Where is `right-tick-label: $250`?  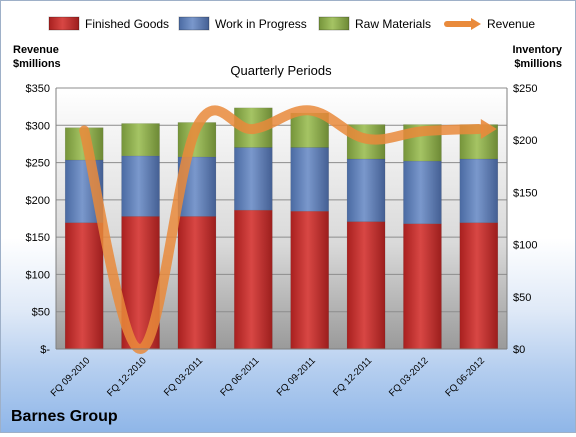 right-tick-label: $250 is located at coordinates (525, 89).